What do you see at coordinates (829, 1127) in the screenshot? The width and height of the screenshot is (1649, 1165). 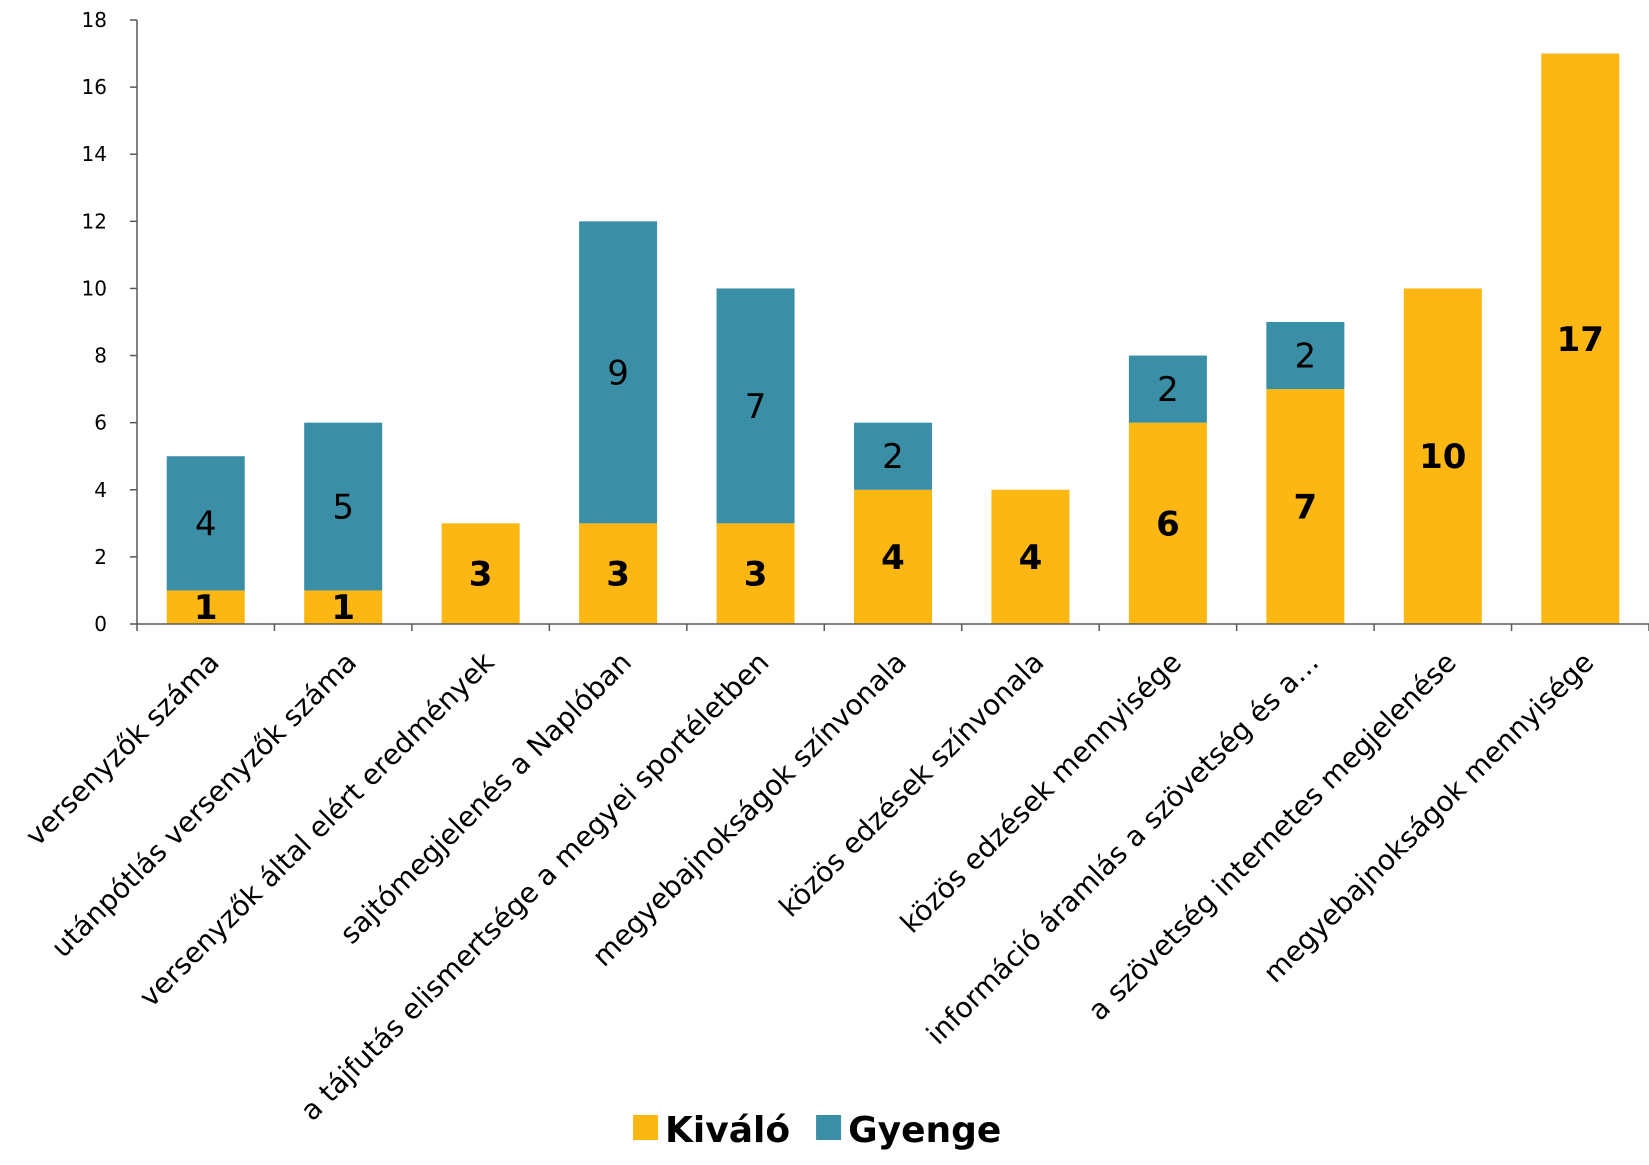 I see `legend-swatch-gyenge` at bounding box center [829, 1127].